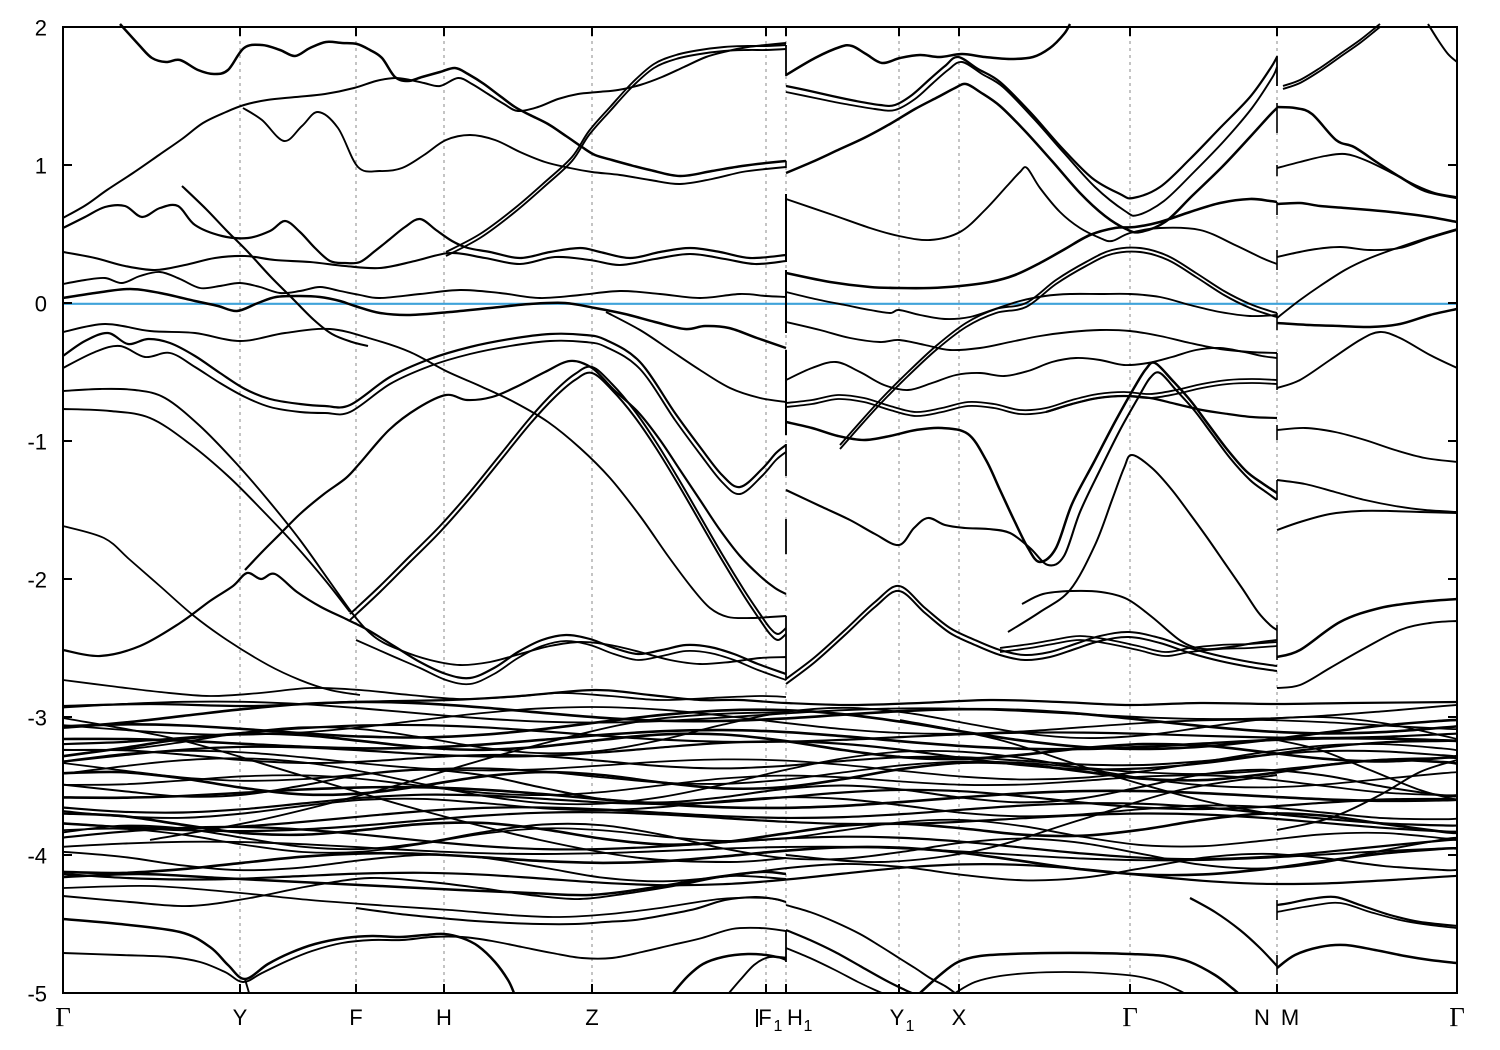 This screenshot has width=1500, height=1050. What do you see at coordinates (37, 994) in the screenshot?
I see `svg-text: -5` at bounding box center [37, 994].